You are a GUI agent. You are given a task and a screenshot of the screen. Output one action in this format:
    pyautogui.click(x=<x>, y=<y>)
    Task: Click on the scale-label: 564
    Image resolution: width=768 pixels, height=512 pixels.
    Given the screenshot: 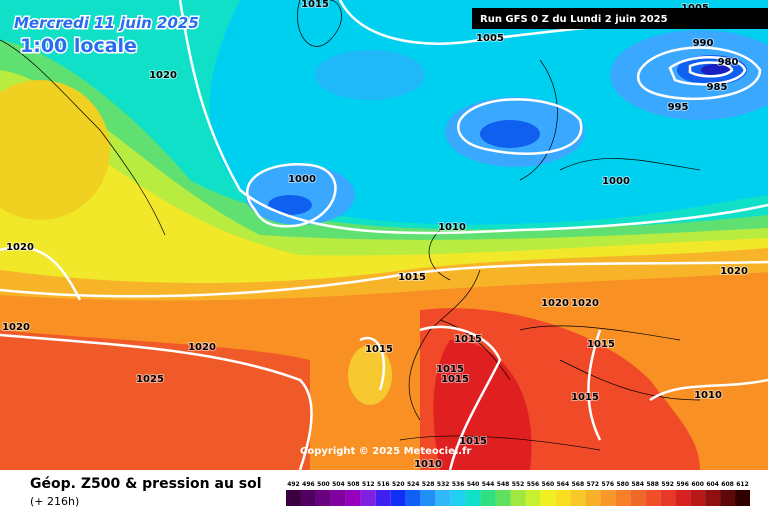 What is the action you would take?
    pyautogui.click(x=563, y=484)
    